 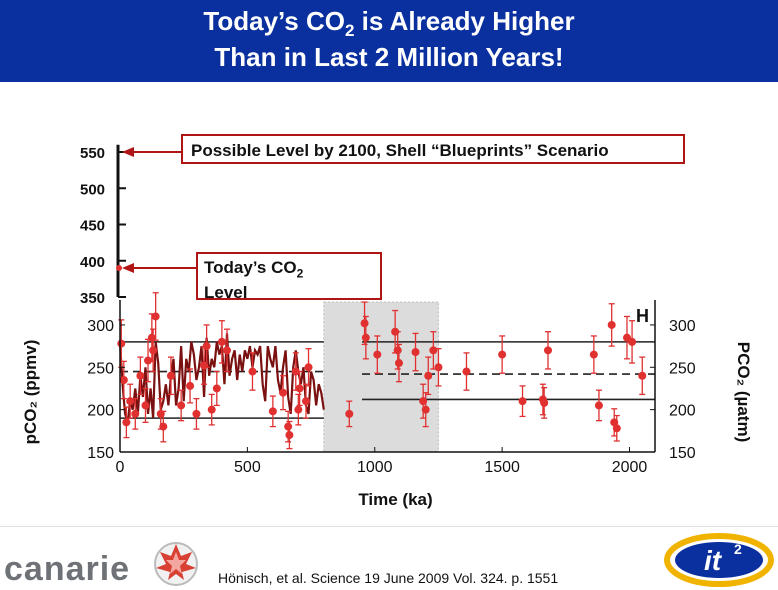 What do you see at coordinates (389, 526) in the screenshot?
I see `footer-divider` at bounding box center [389, 526].